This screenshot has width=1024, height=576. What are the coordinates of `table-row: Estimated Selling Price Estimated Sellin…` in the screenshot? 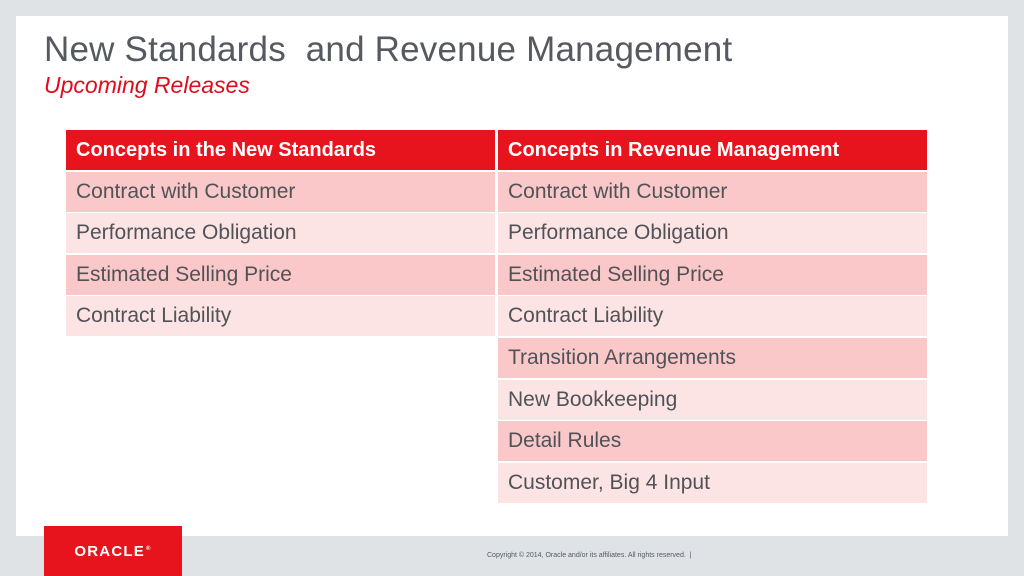 It's located at (498, 274).